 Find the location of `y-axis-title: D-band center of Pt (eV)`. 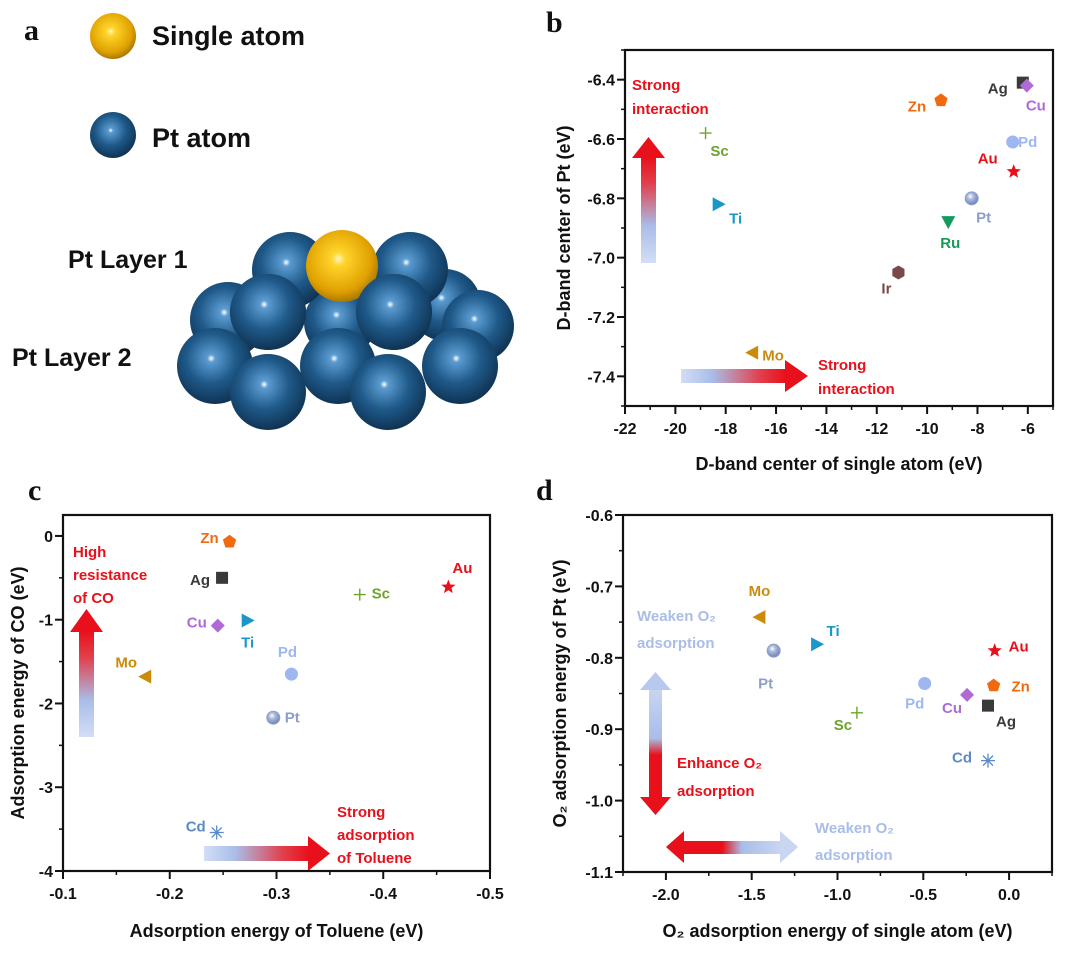

y-axis-title: D-band center of Pt (eV) is located at coordinates (564, 227).